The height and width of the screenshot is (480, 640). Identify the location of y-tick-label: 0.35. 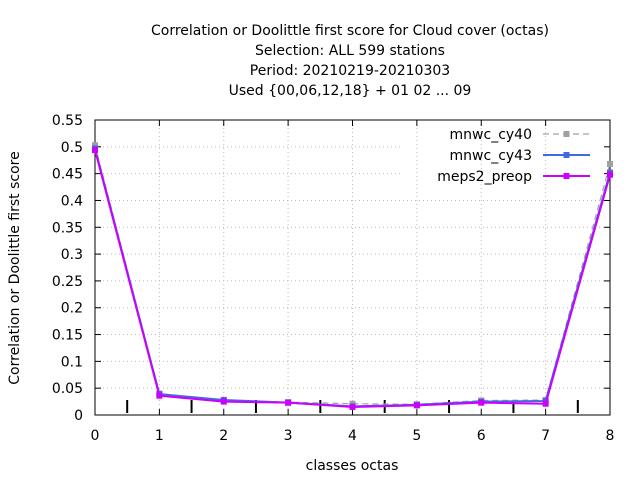
(67, 228).